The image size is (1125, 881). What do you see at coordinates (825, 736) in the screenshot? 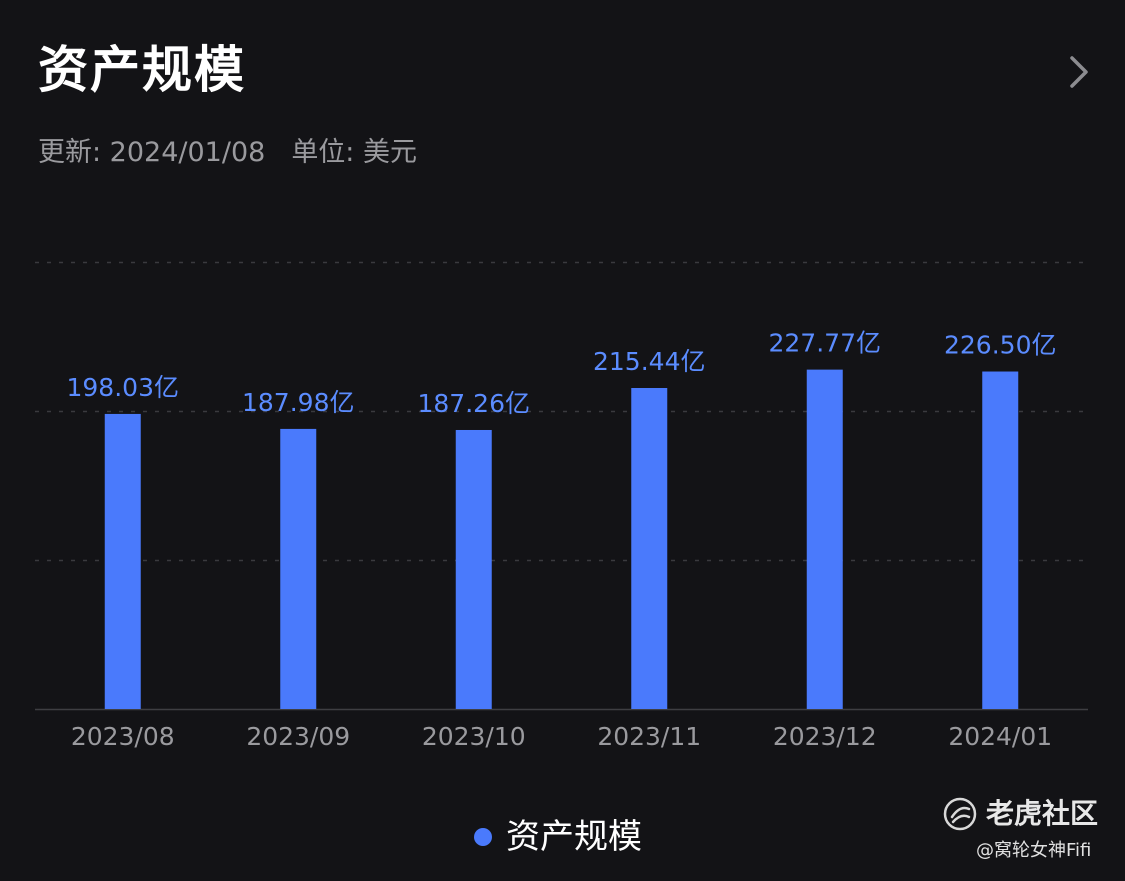
I see `x-tick-label: 2023/12` at bounding box center [825, 736].